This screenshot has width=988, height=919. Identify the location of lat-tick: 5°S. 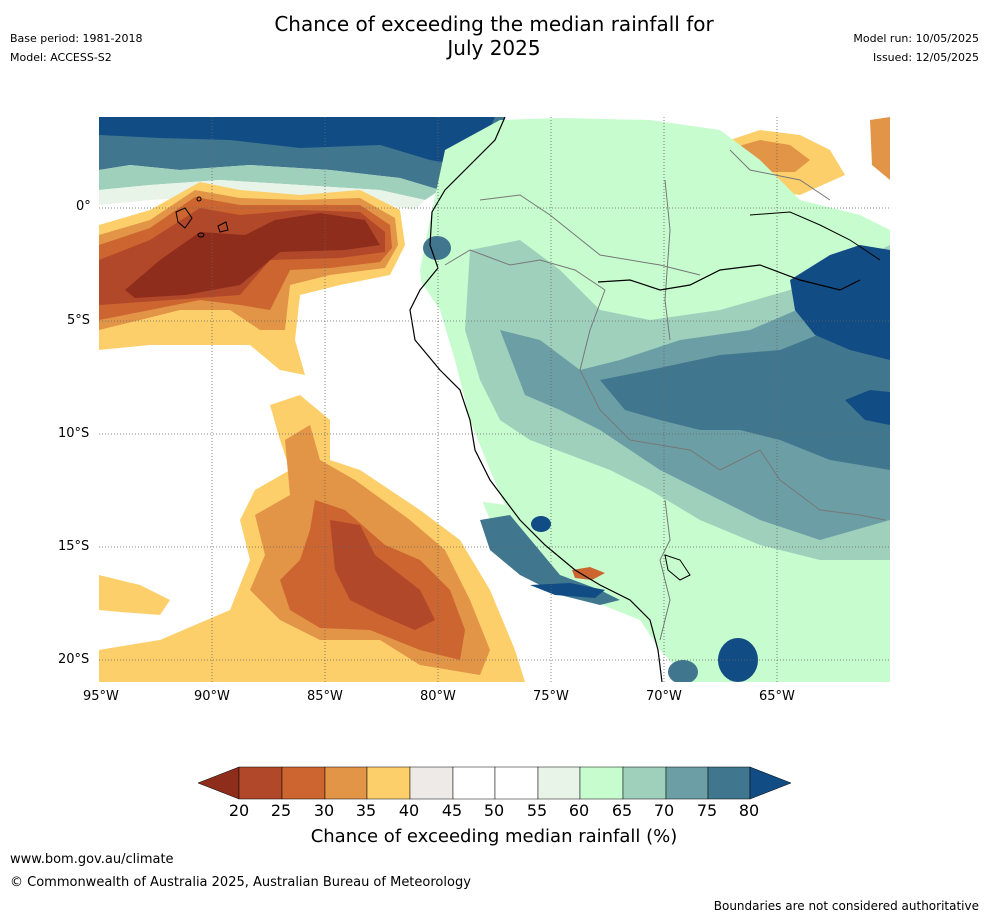
(79, 320).